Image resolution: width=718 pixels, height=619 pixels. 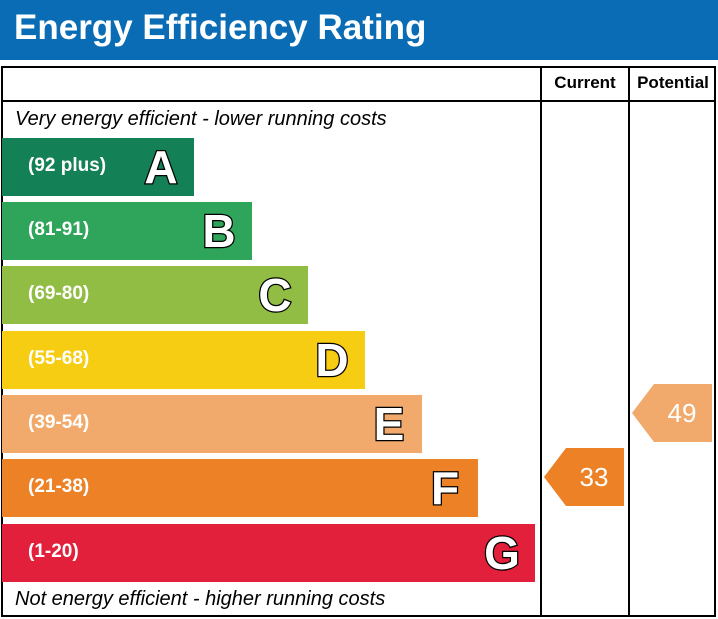 I want to click on band-range-label: (81-91), so click(x=59, y=229).